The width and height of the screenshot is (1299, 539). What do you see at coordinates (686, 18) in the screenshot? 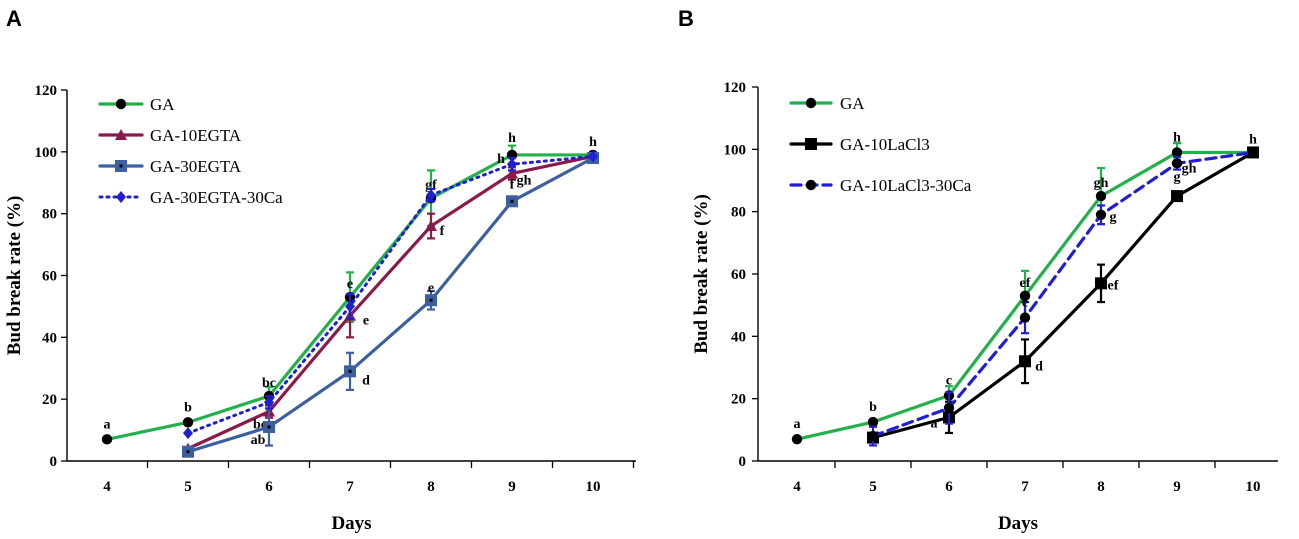
I see `panel-label-b: B` at bounding box center [686, 18].